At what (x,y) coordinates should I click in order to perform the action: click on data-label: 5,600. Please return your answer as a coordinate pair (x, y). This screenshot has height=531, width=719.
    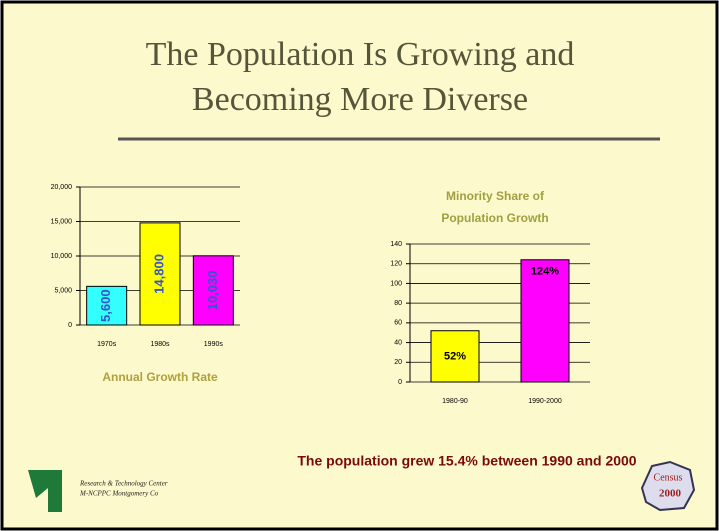
    Looking at the image, I should click on (105, 305).